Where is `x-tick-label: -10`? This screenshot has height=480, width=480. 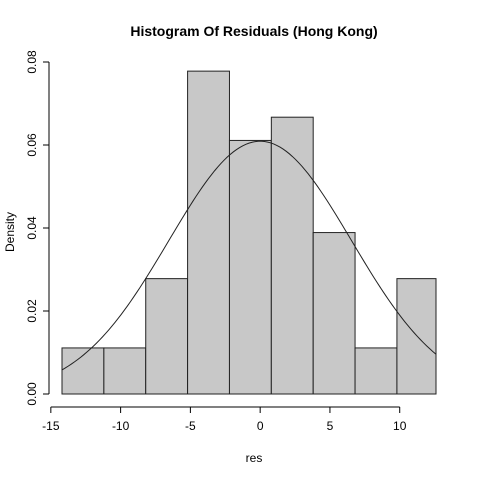 x-tick-label: -10 is located at coordinates (121, 426).